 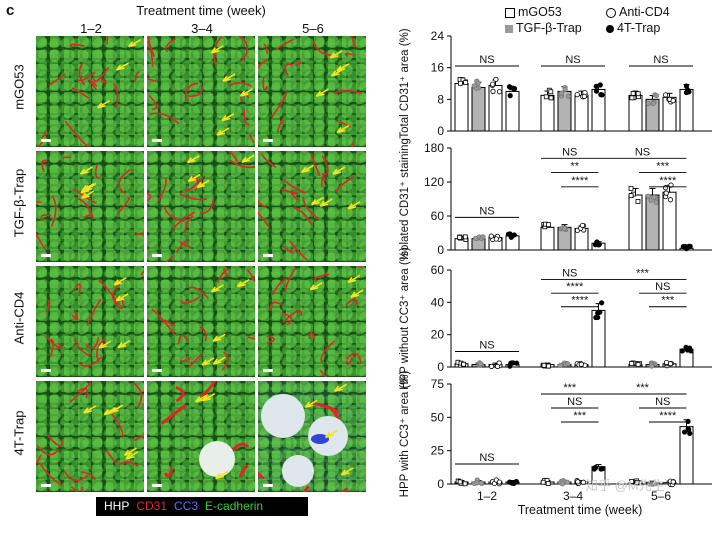 What do you see at coordinates (152, 506) in the screenshot?
I see `stain-cd31: CD31` at bounding box center [152, 506].